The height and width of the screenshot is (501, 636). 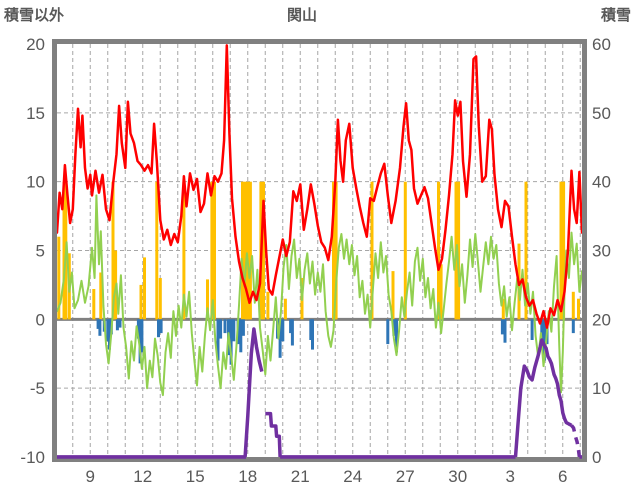 I want to click on y-left-tick-label: 10, so click(x=35, y=182).